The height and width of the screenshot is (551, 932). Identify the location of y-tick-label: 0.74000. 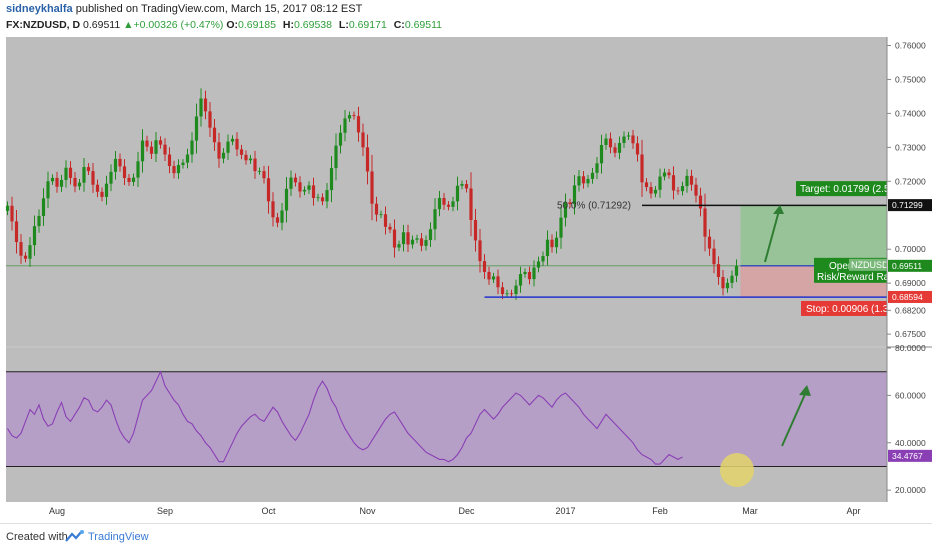
(910, 113).